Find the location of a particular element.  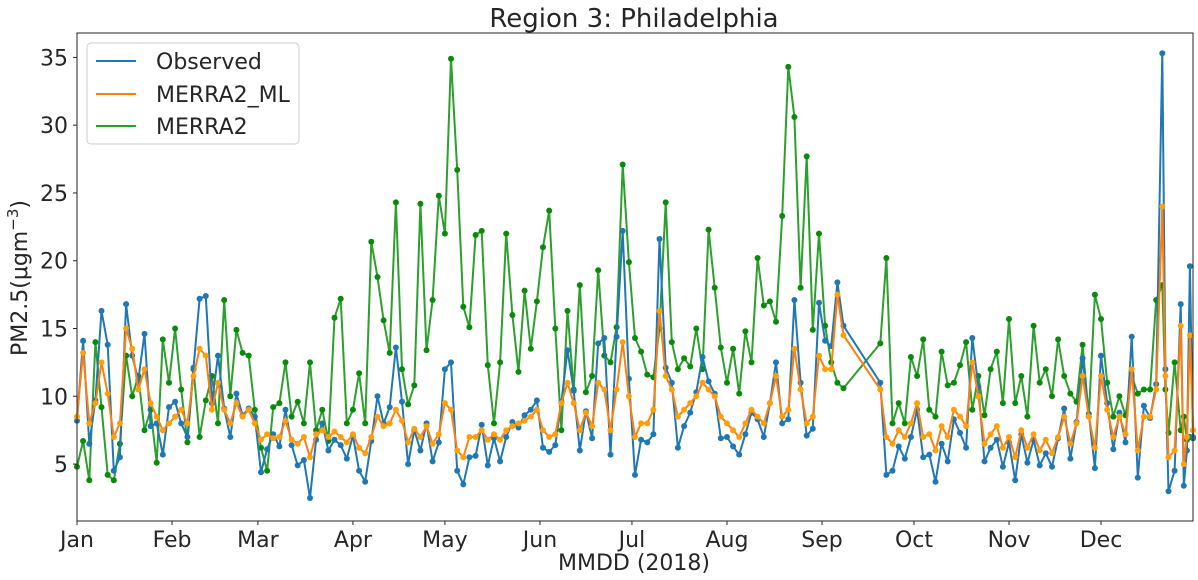

x-tick-label: Jul is located at coordinates (631, 540).